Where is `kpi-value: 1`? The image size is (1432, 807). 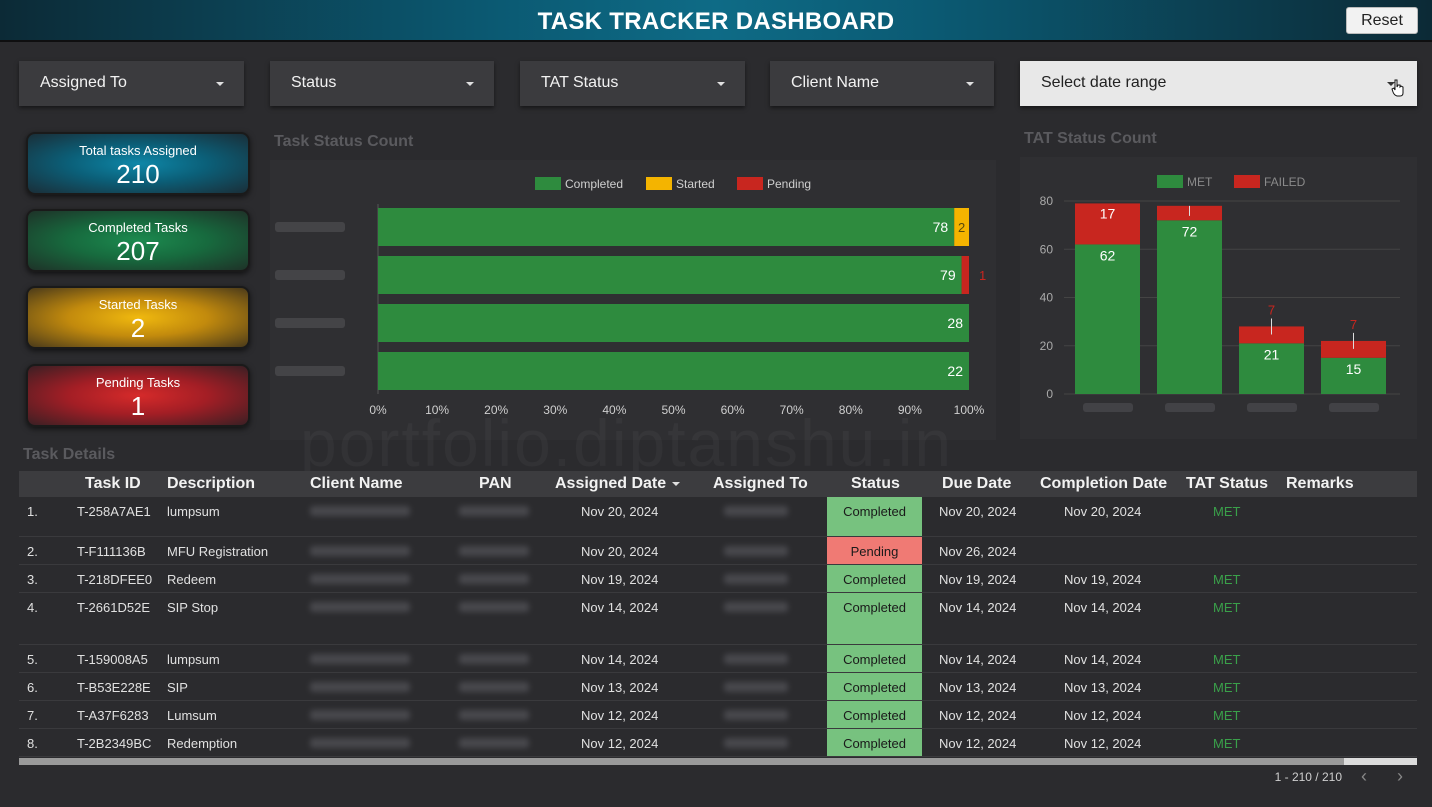 kpi-value: 1 is located at coordinates (138, 406).